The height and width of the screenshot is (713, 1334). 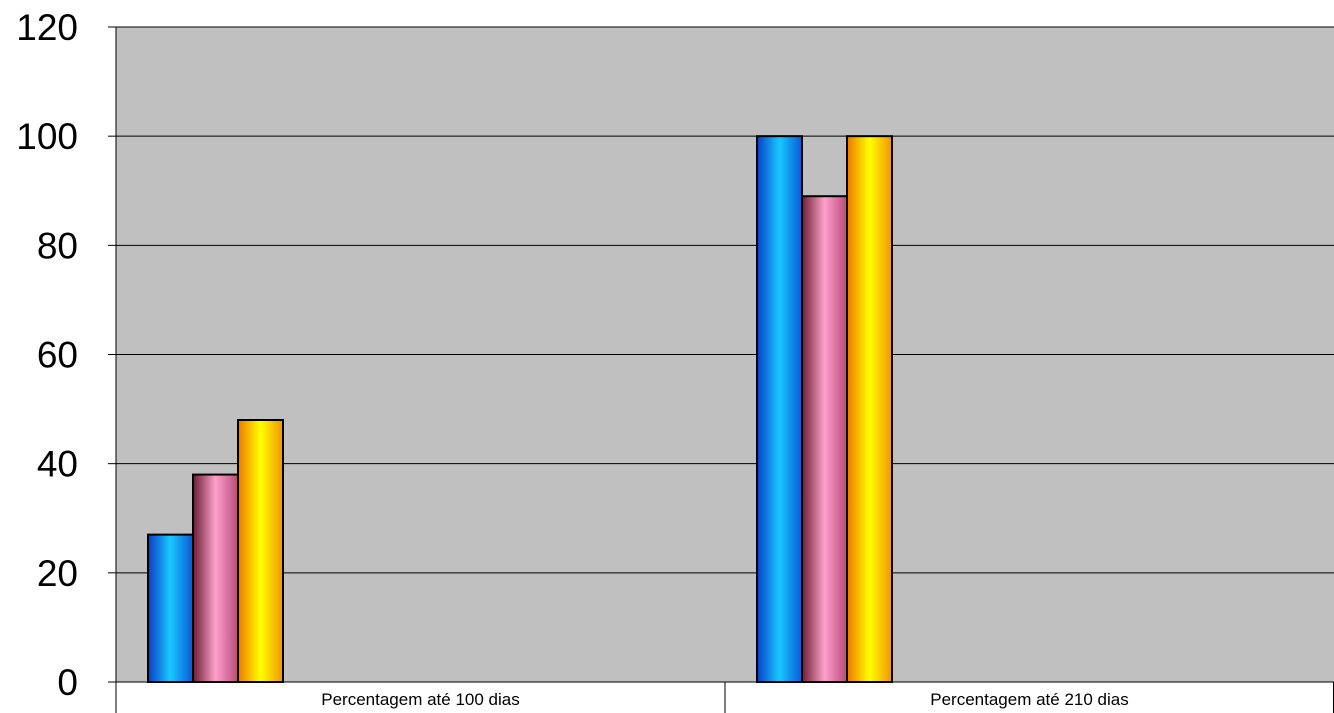 What do you see at coordinates (57, 355) in the screenshot?
I see `y-tick-label: 60` at bounding box center [57, 355].